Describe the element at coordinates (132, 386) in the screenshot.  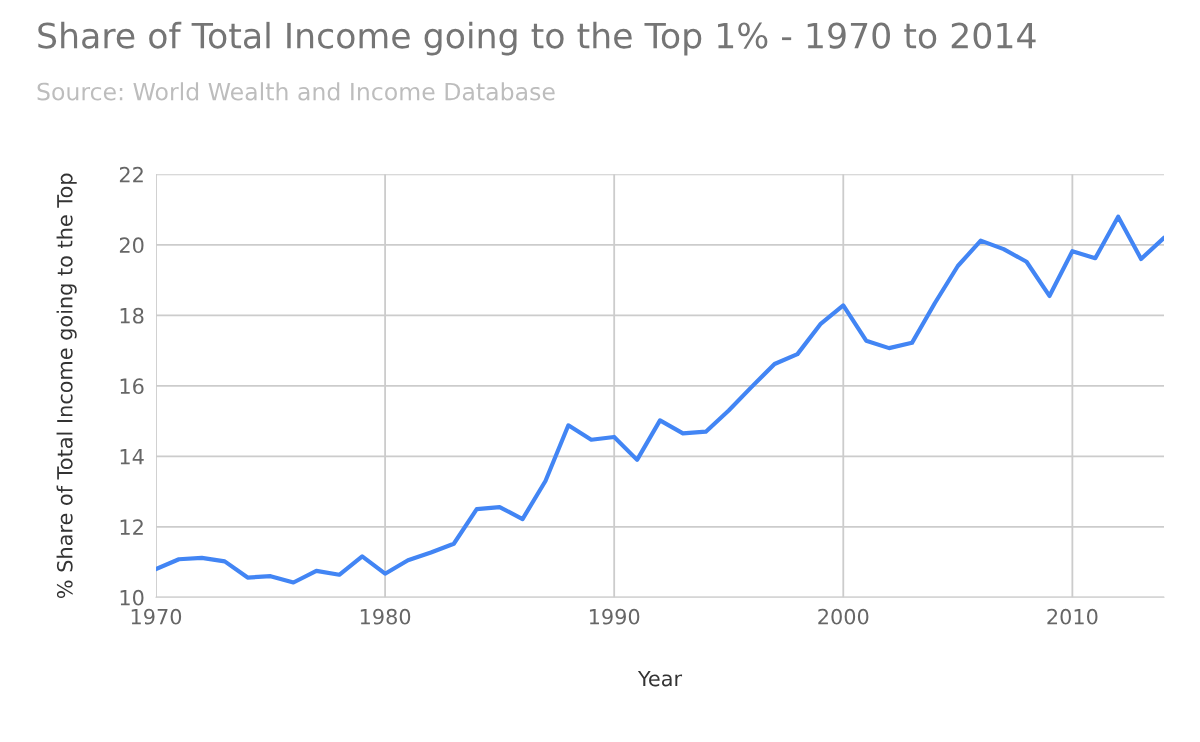
I see `y-tick-label: 16` at that location.